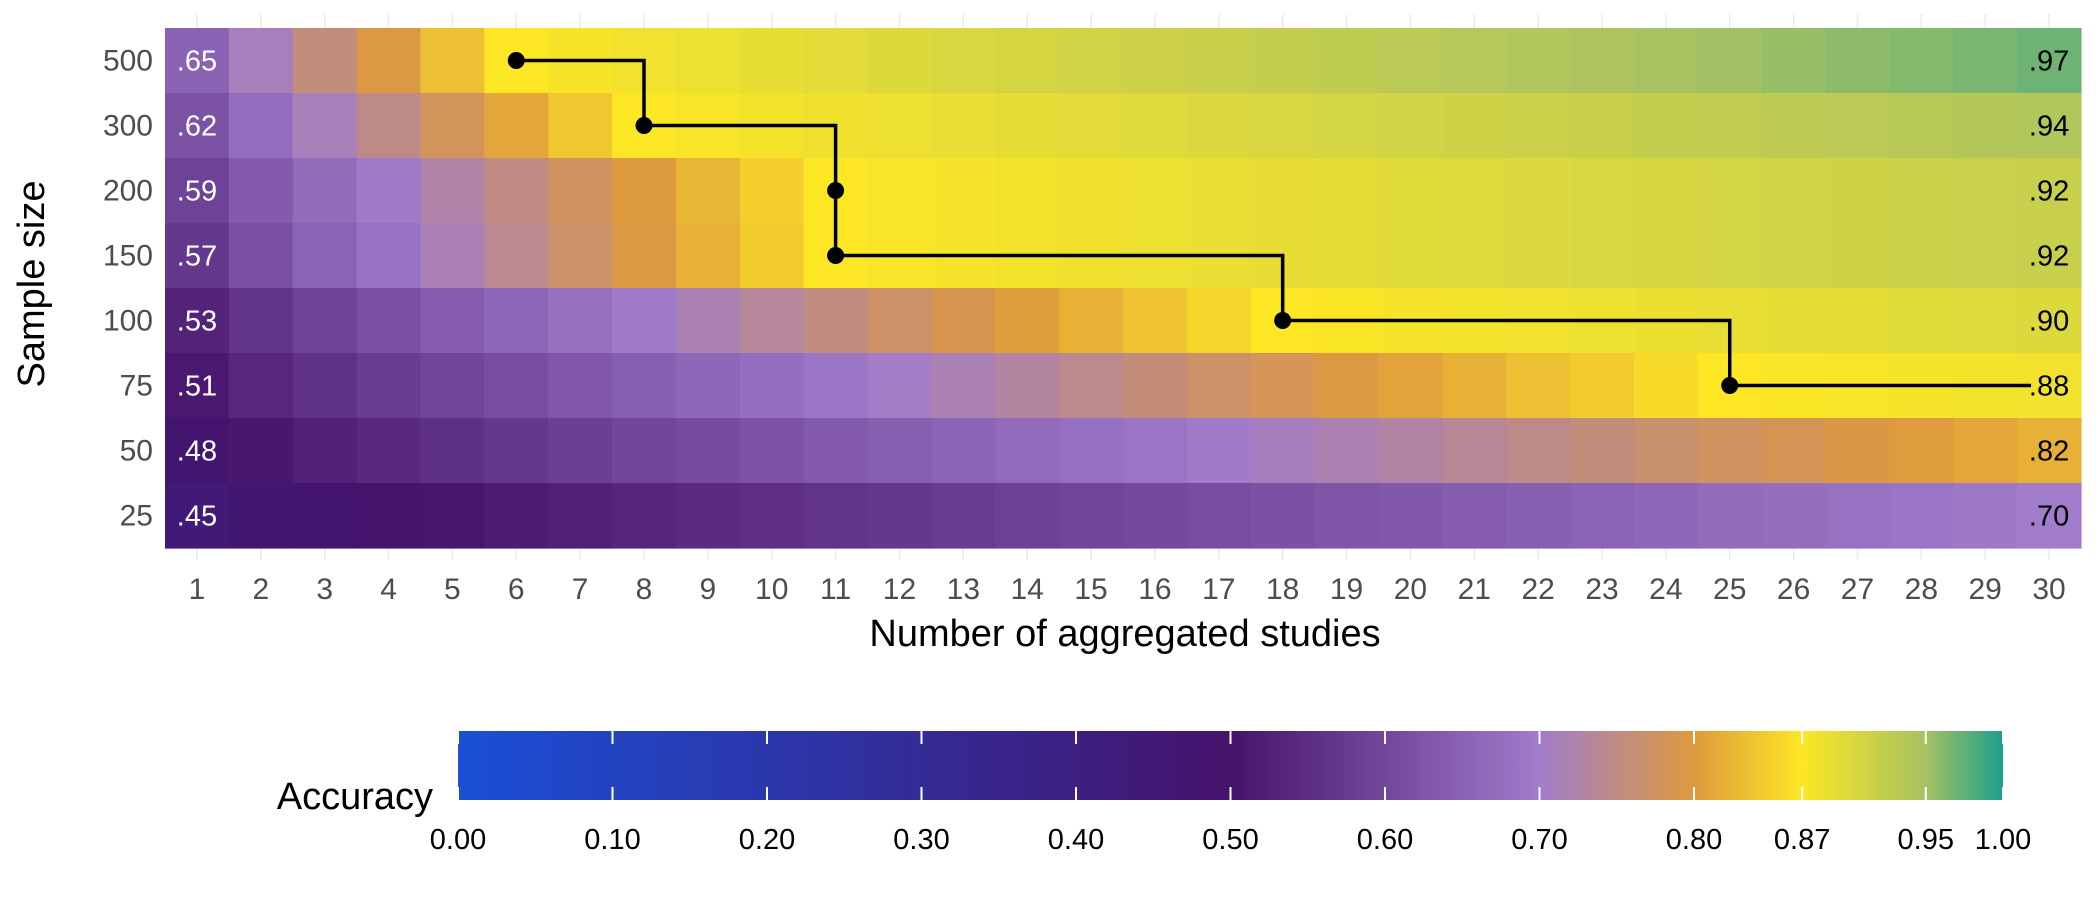 This screenshot has width=2100, height=900. Describe the element at coordinates (767, 840) in the screenshot. I see `legend-tick-label: 0.20` at that location.